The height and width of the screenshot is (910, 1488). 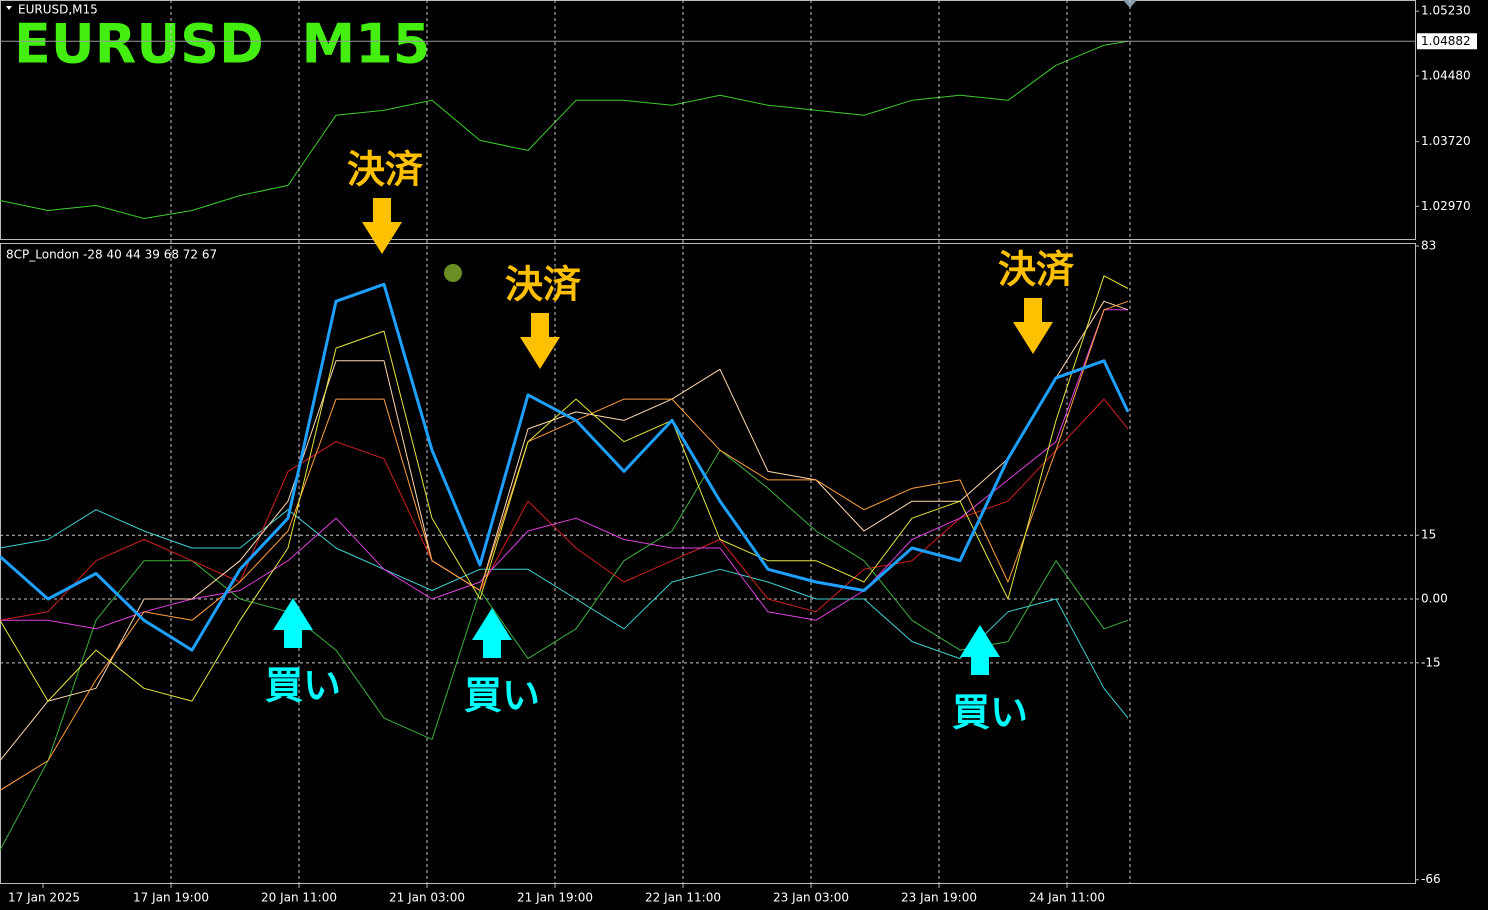 What do you see at coordinates (58, 10) in the screenshot?
I see `symbol-label: EURUSD,M15` at bounding box center [58, 10].